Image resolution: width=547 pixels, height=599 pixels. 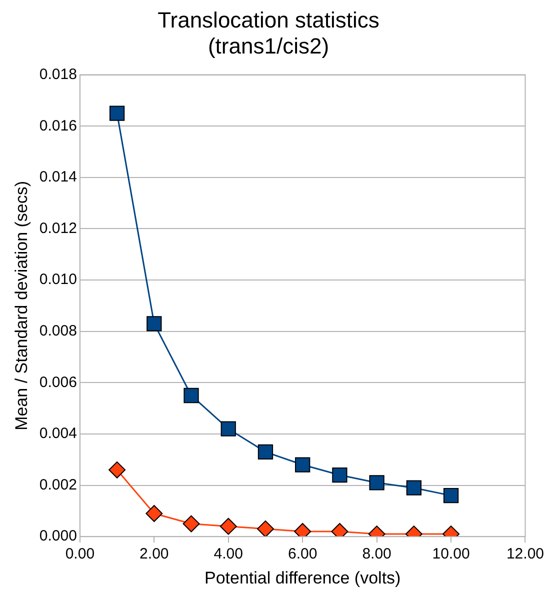 I want to click on y-tick-label: 0.000, so click(x=58, y=536).